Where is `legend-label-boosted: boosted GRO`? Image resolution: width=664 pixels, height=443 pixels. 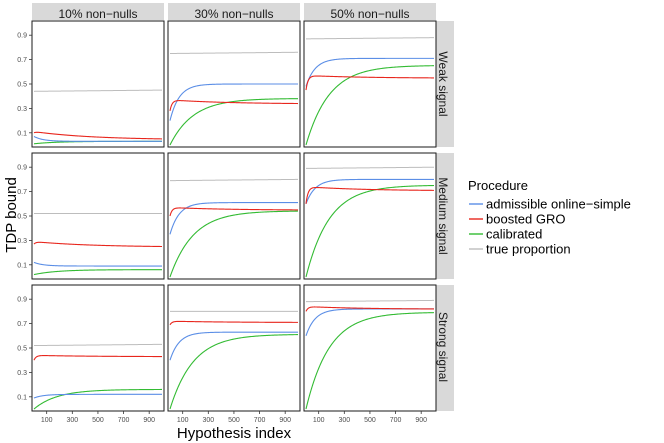
legend-label-boosted: boosted GRO is located at coordinates (526, 219).